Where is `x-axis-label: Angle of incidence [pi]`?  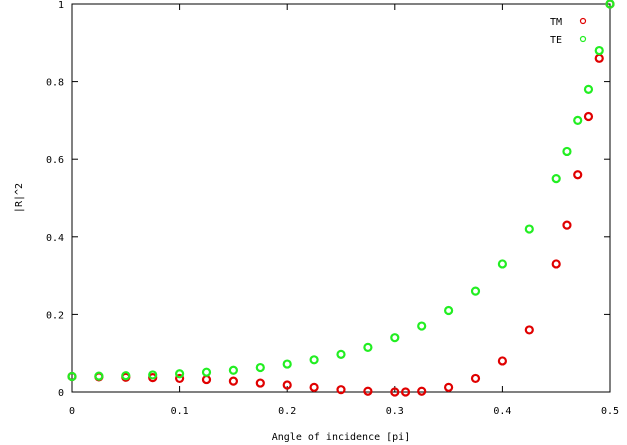
x-axis-label: Angle of incidence [pi] is located at coordinates (341, 437).